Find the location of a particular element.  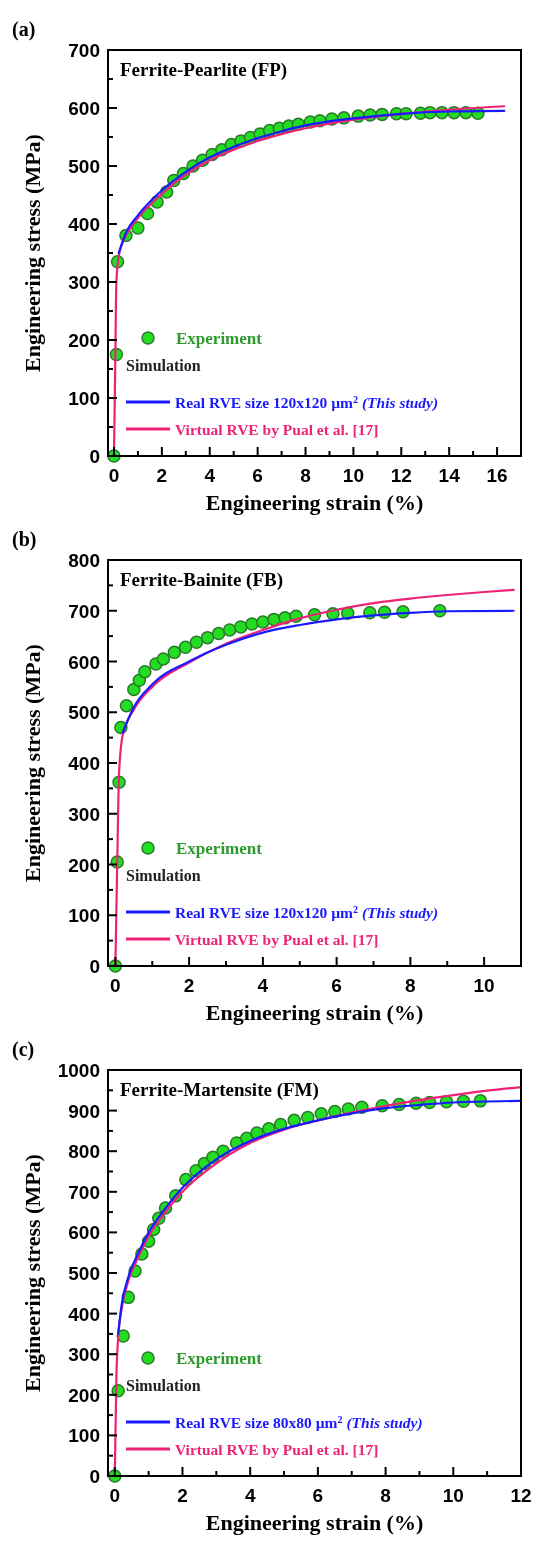

text: (c) is located at coordinates (23, 1049).